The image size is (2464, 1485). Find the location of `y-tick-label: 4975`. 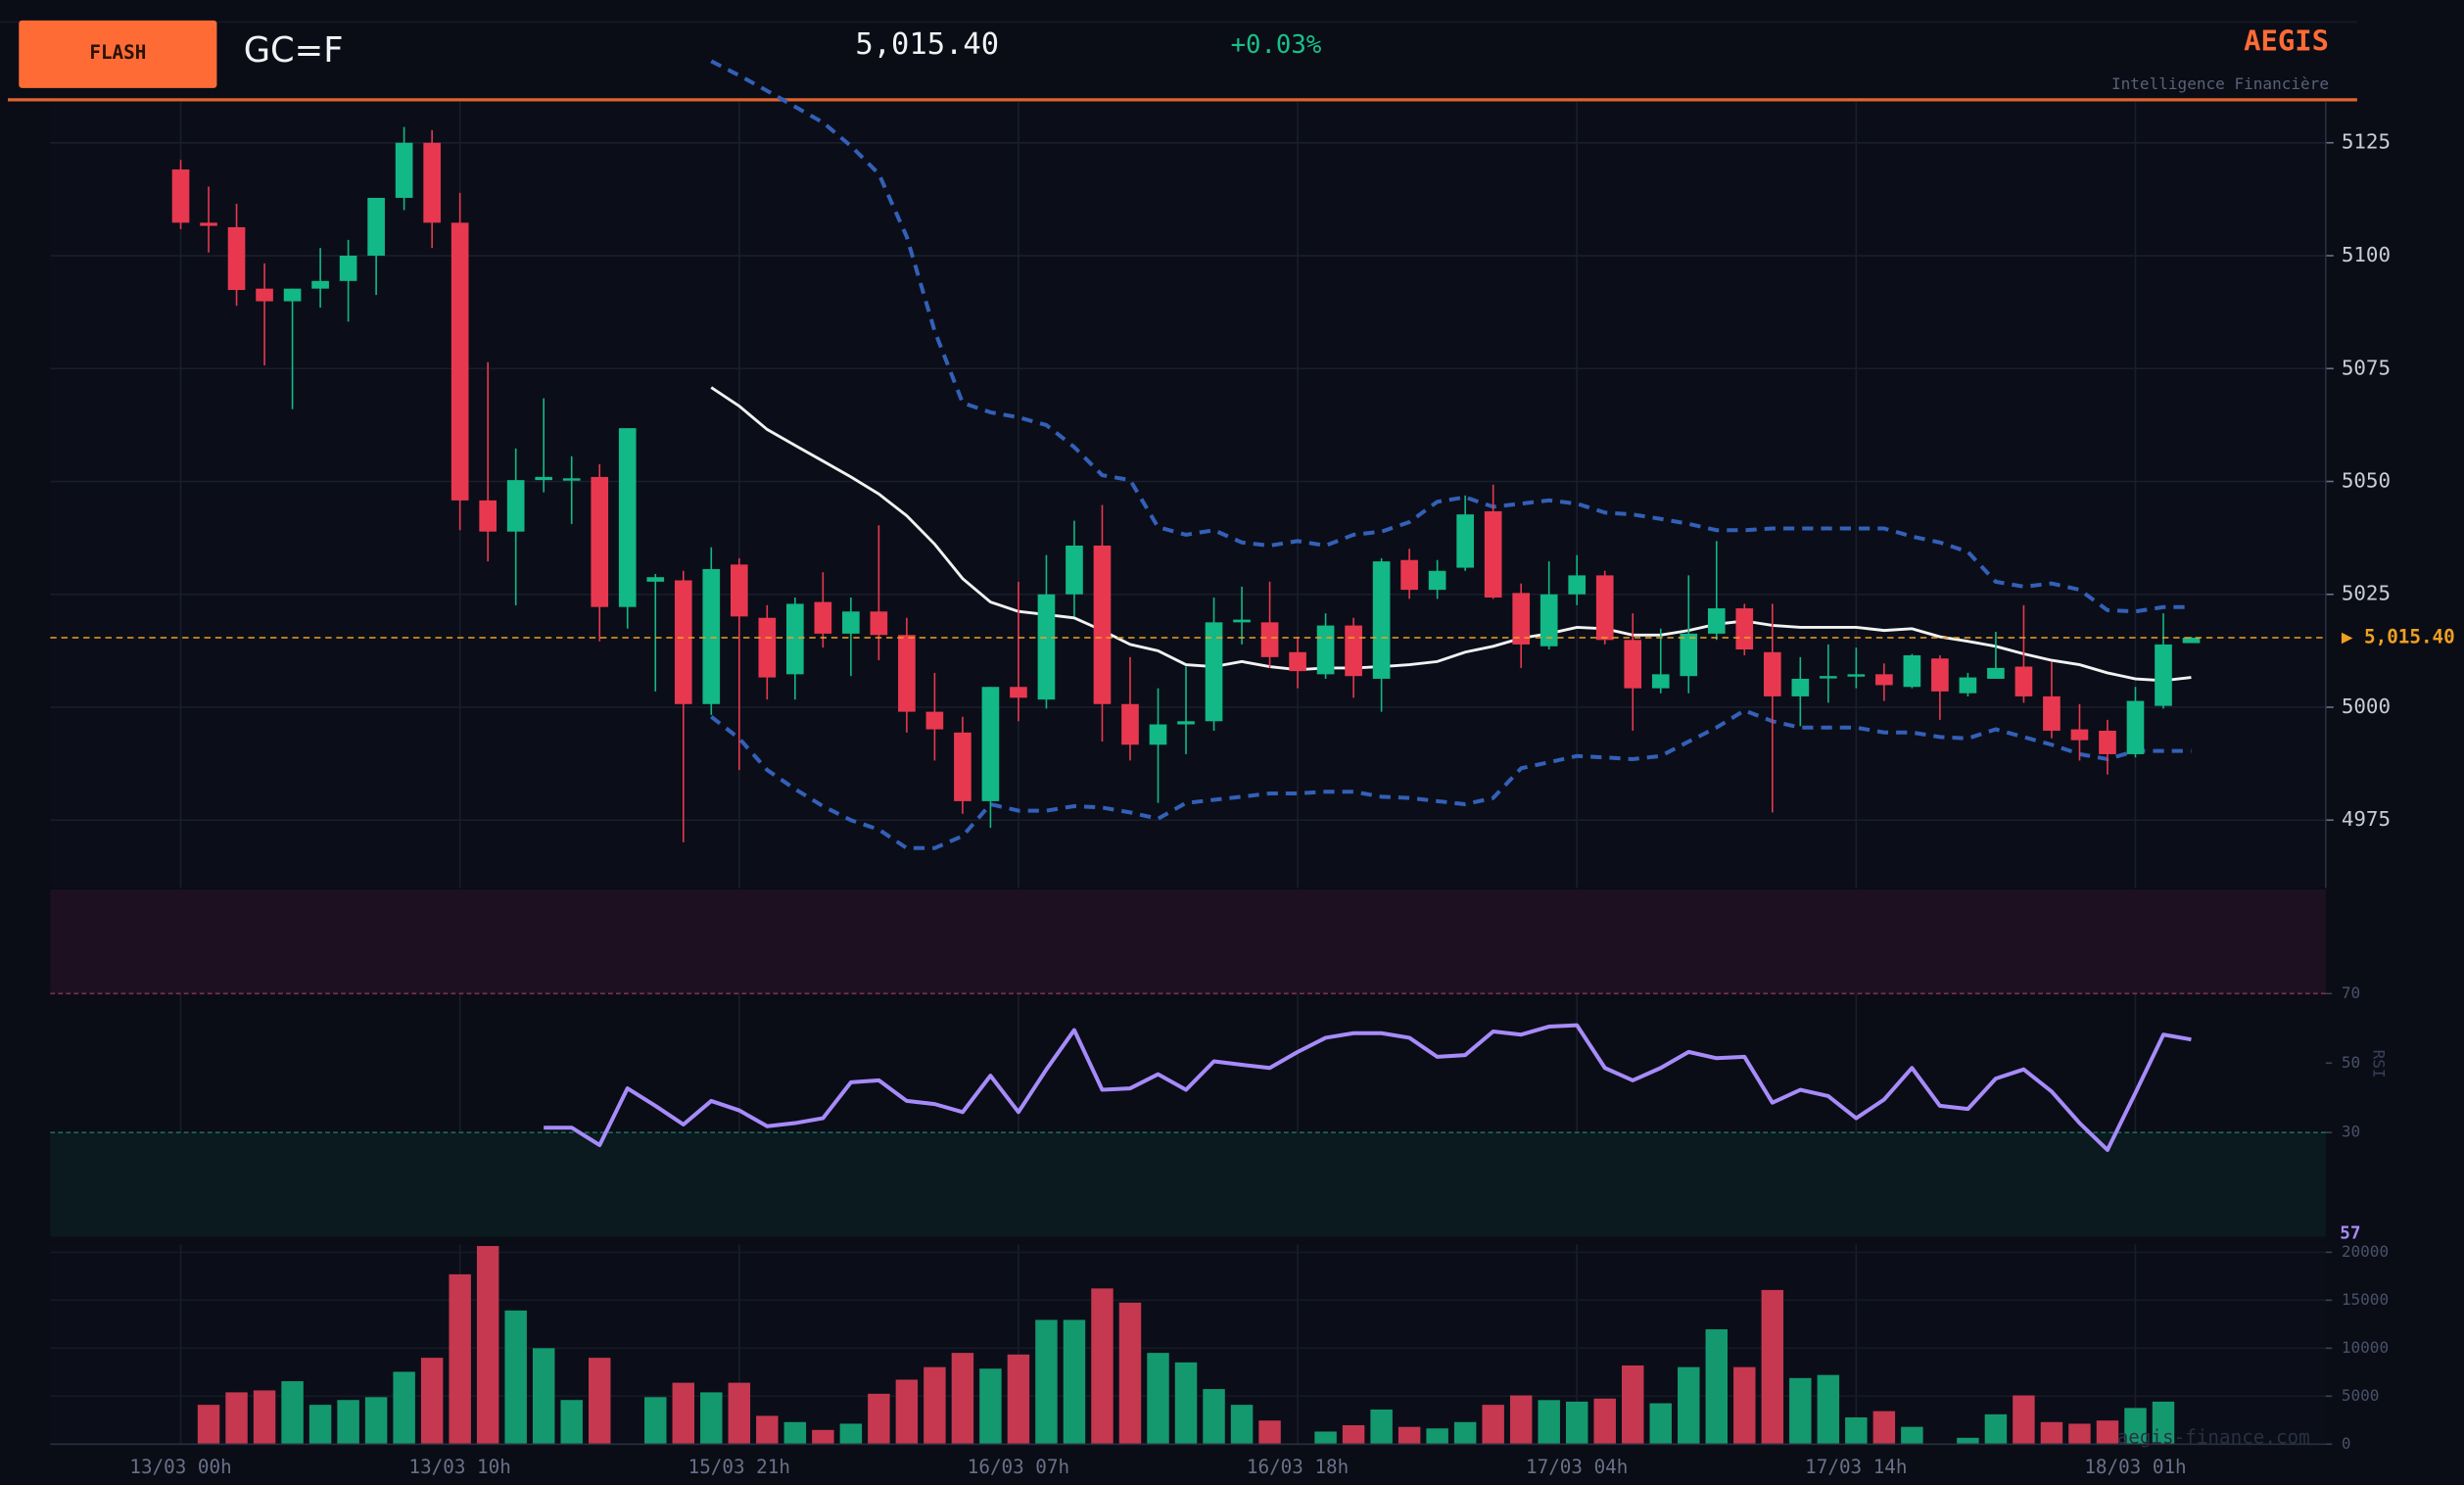

y-tick-label: 4975 is located at coordinates (2366, 819).